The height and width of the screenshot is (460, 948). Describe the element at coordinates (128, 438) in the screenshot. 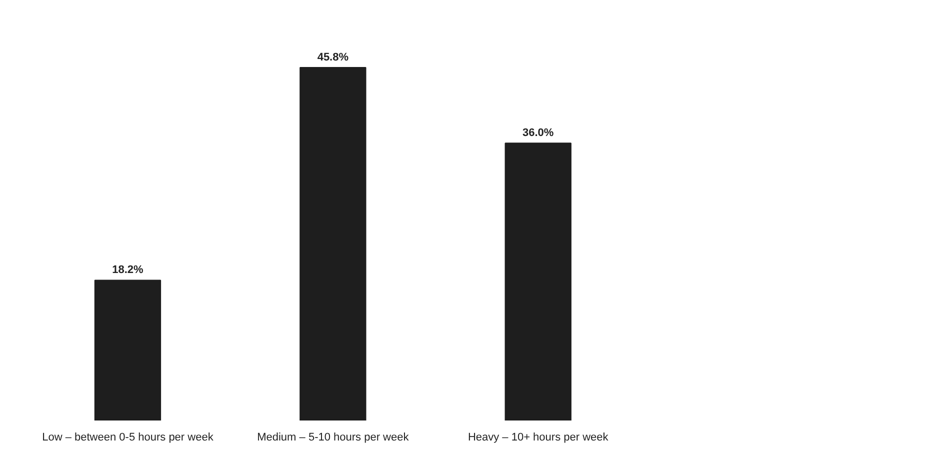

I see `x-tick-label: Low – between 0-5 hours per week` at that location.